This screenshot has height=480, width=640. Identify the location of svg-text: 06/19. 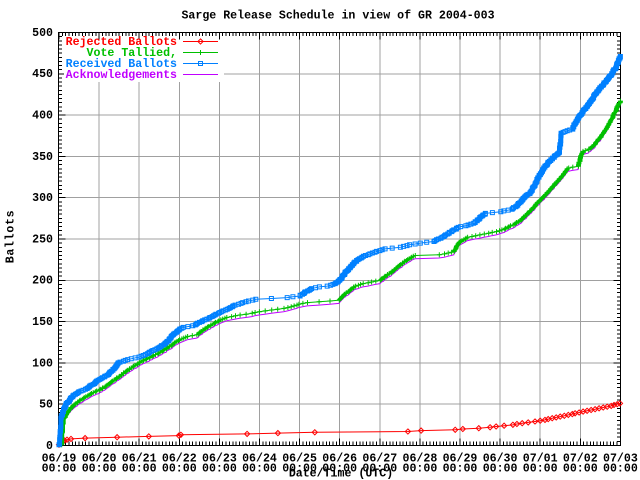
(59, 458).